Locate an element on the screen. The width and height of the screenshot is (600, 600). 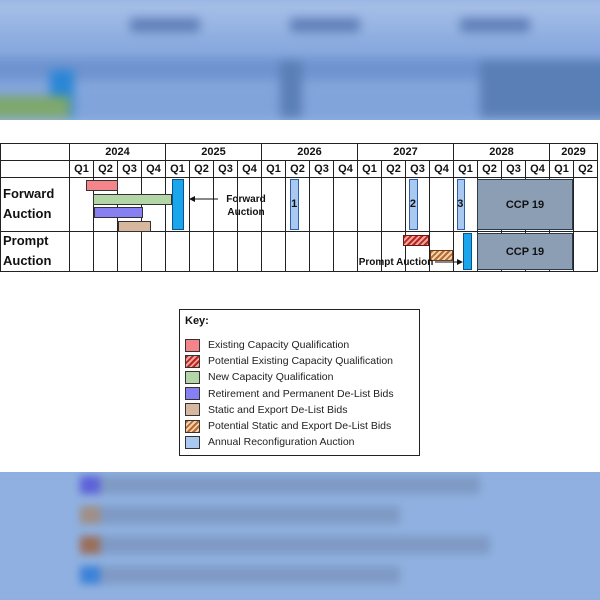
task-bar-existing-capacity is located at coordinates (102, 185).